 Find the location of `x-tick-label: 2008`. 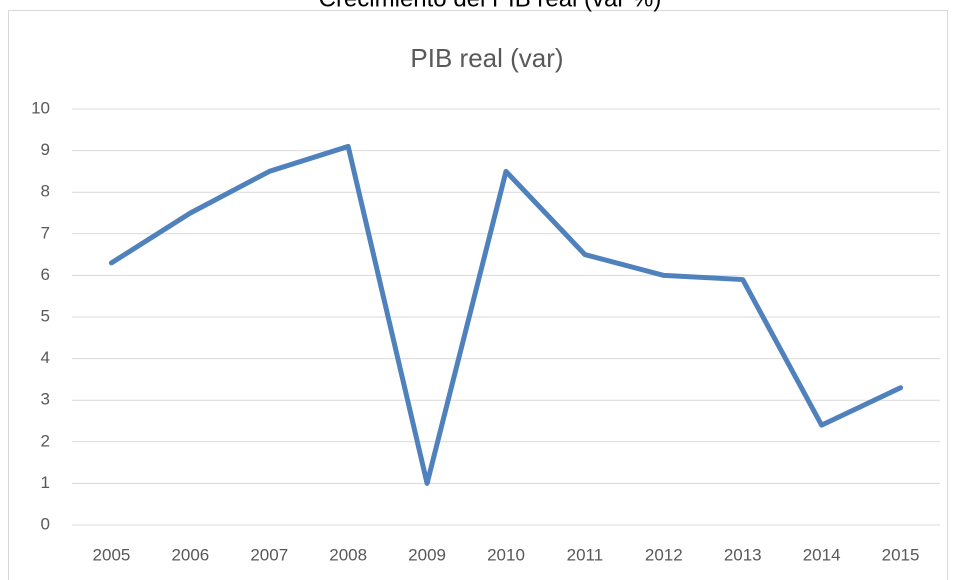

x-tick-label: 2008 is located at coordinates (348, 554).